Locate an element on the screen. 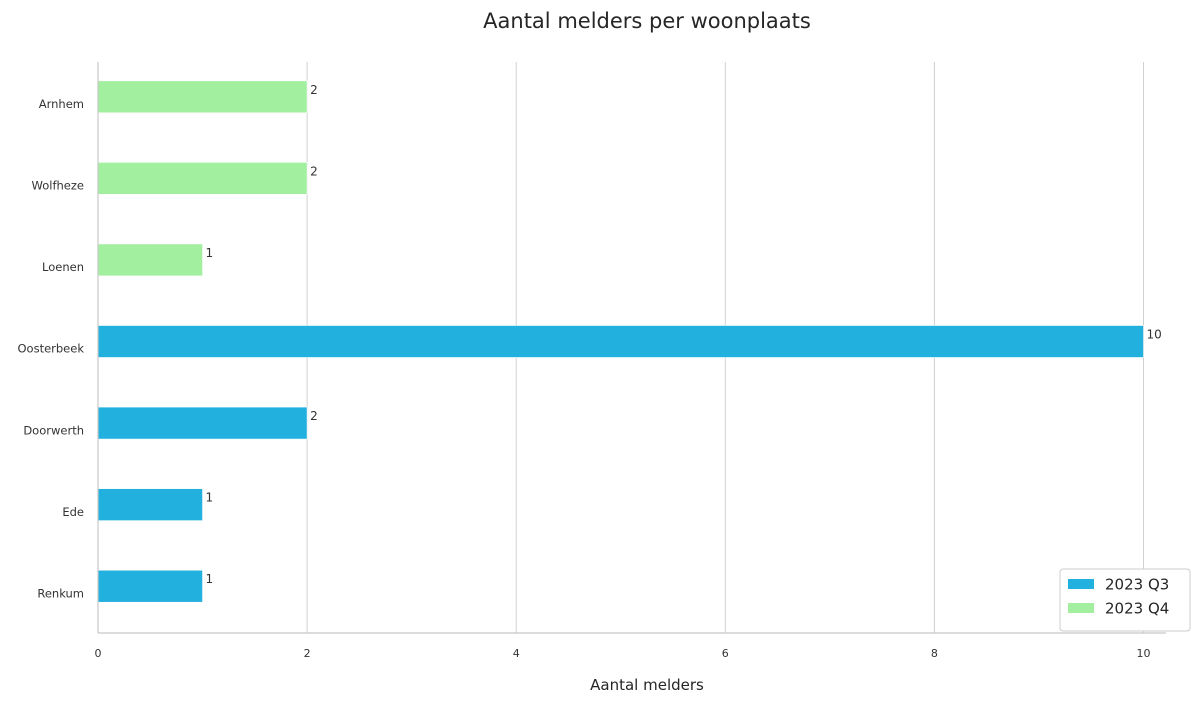  x-tick-label: 4 is located at coordinates (516, 653).